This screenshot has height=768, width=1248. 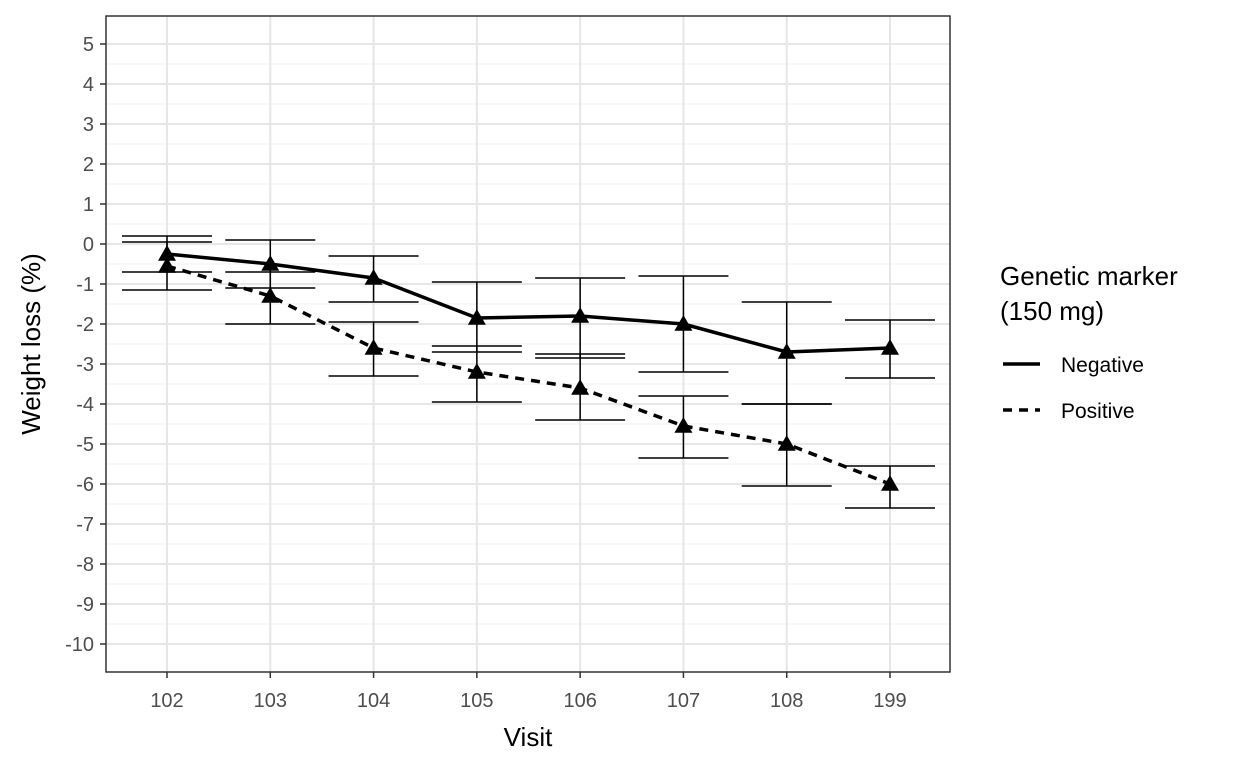 I want to click on series-line-negative, so click(x=528, y=303).